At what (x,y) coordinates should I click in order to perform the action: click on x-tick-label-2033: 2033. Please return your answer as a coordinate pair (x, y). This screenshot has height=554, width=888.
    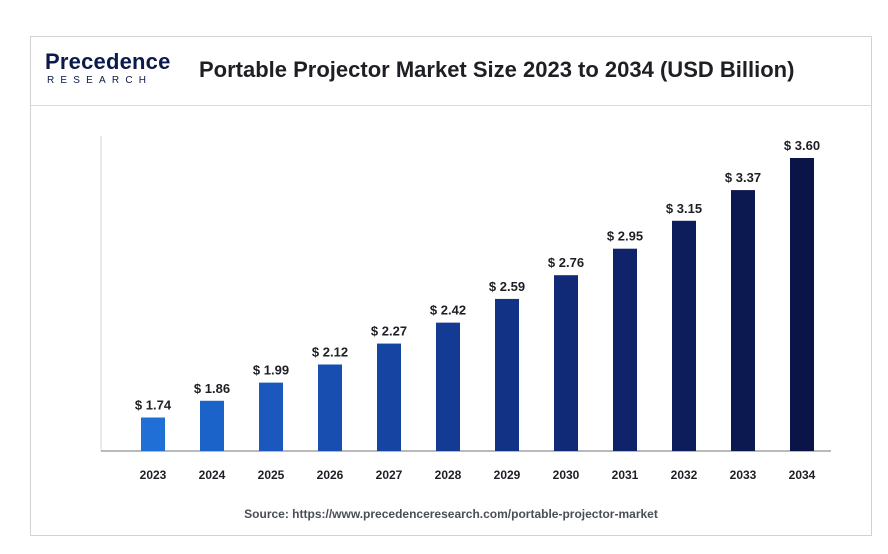
    Looking at the image, I should click on (743, 475).